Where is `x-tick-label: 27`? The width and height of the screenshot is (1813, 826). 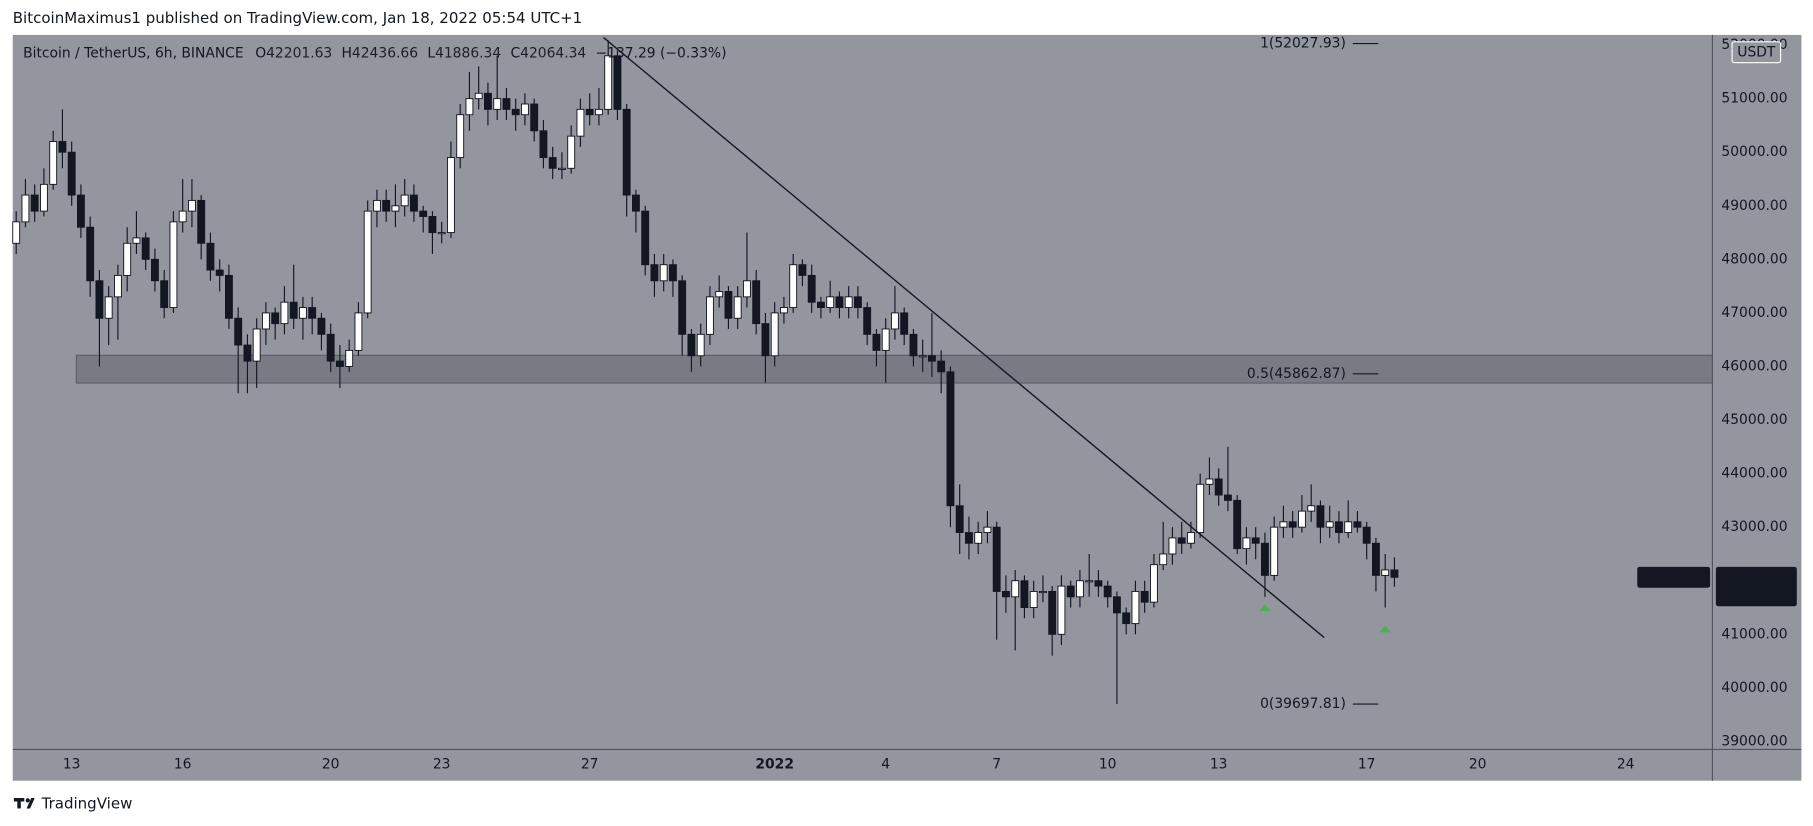
x-tick-label: 27 is located at coordinates (590, 765).